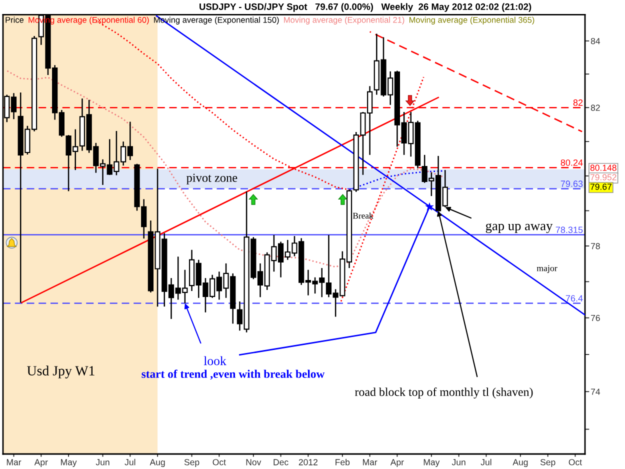 This screenshot has width=625, height=469. What do you see at coordinates (578, 102) in the screenshot?
I see `ref-line-label: 82` at bounding box center [578, 102].